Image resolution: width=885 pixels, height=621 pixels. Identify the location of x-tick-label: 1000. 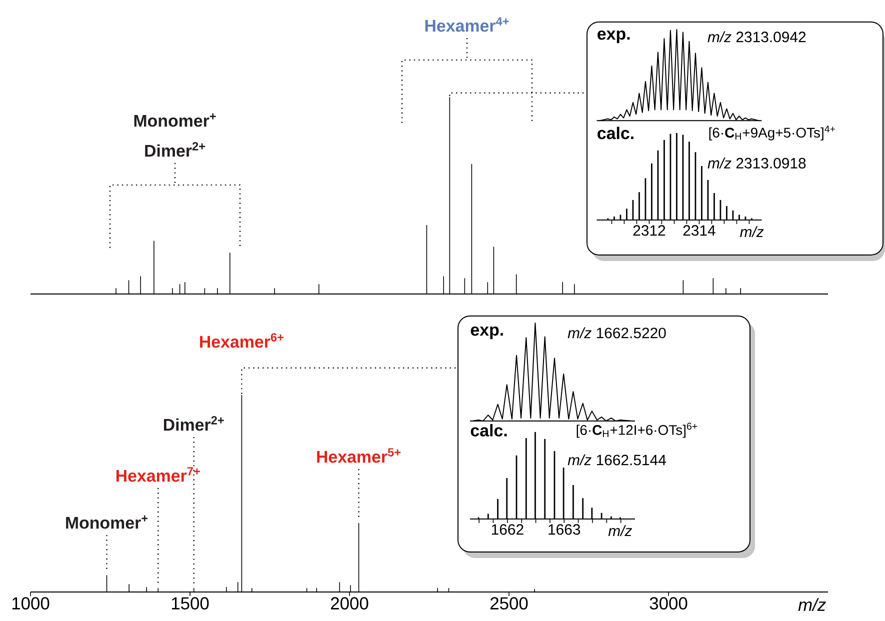
(31, 603).